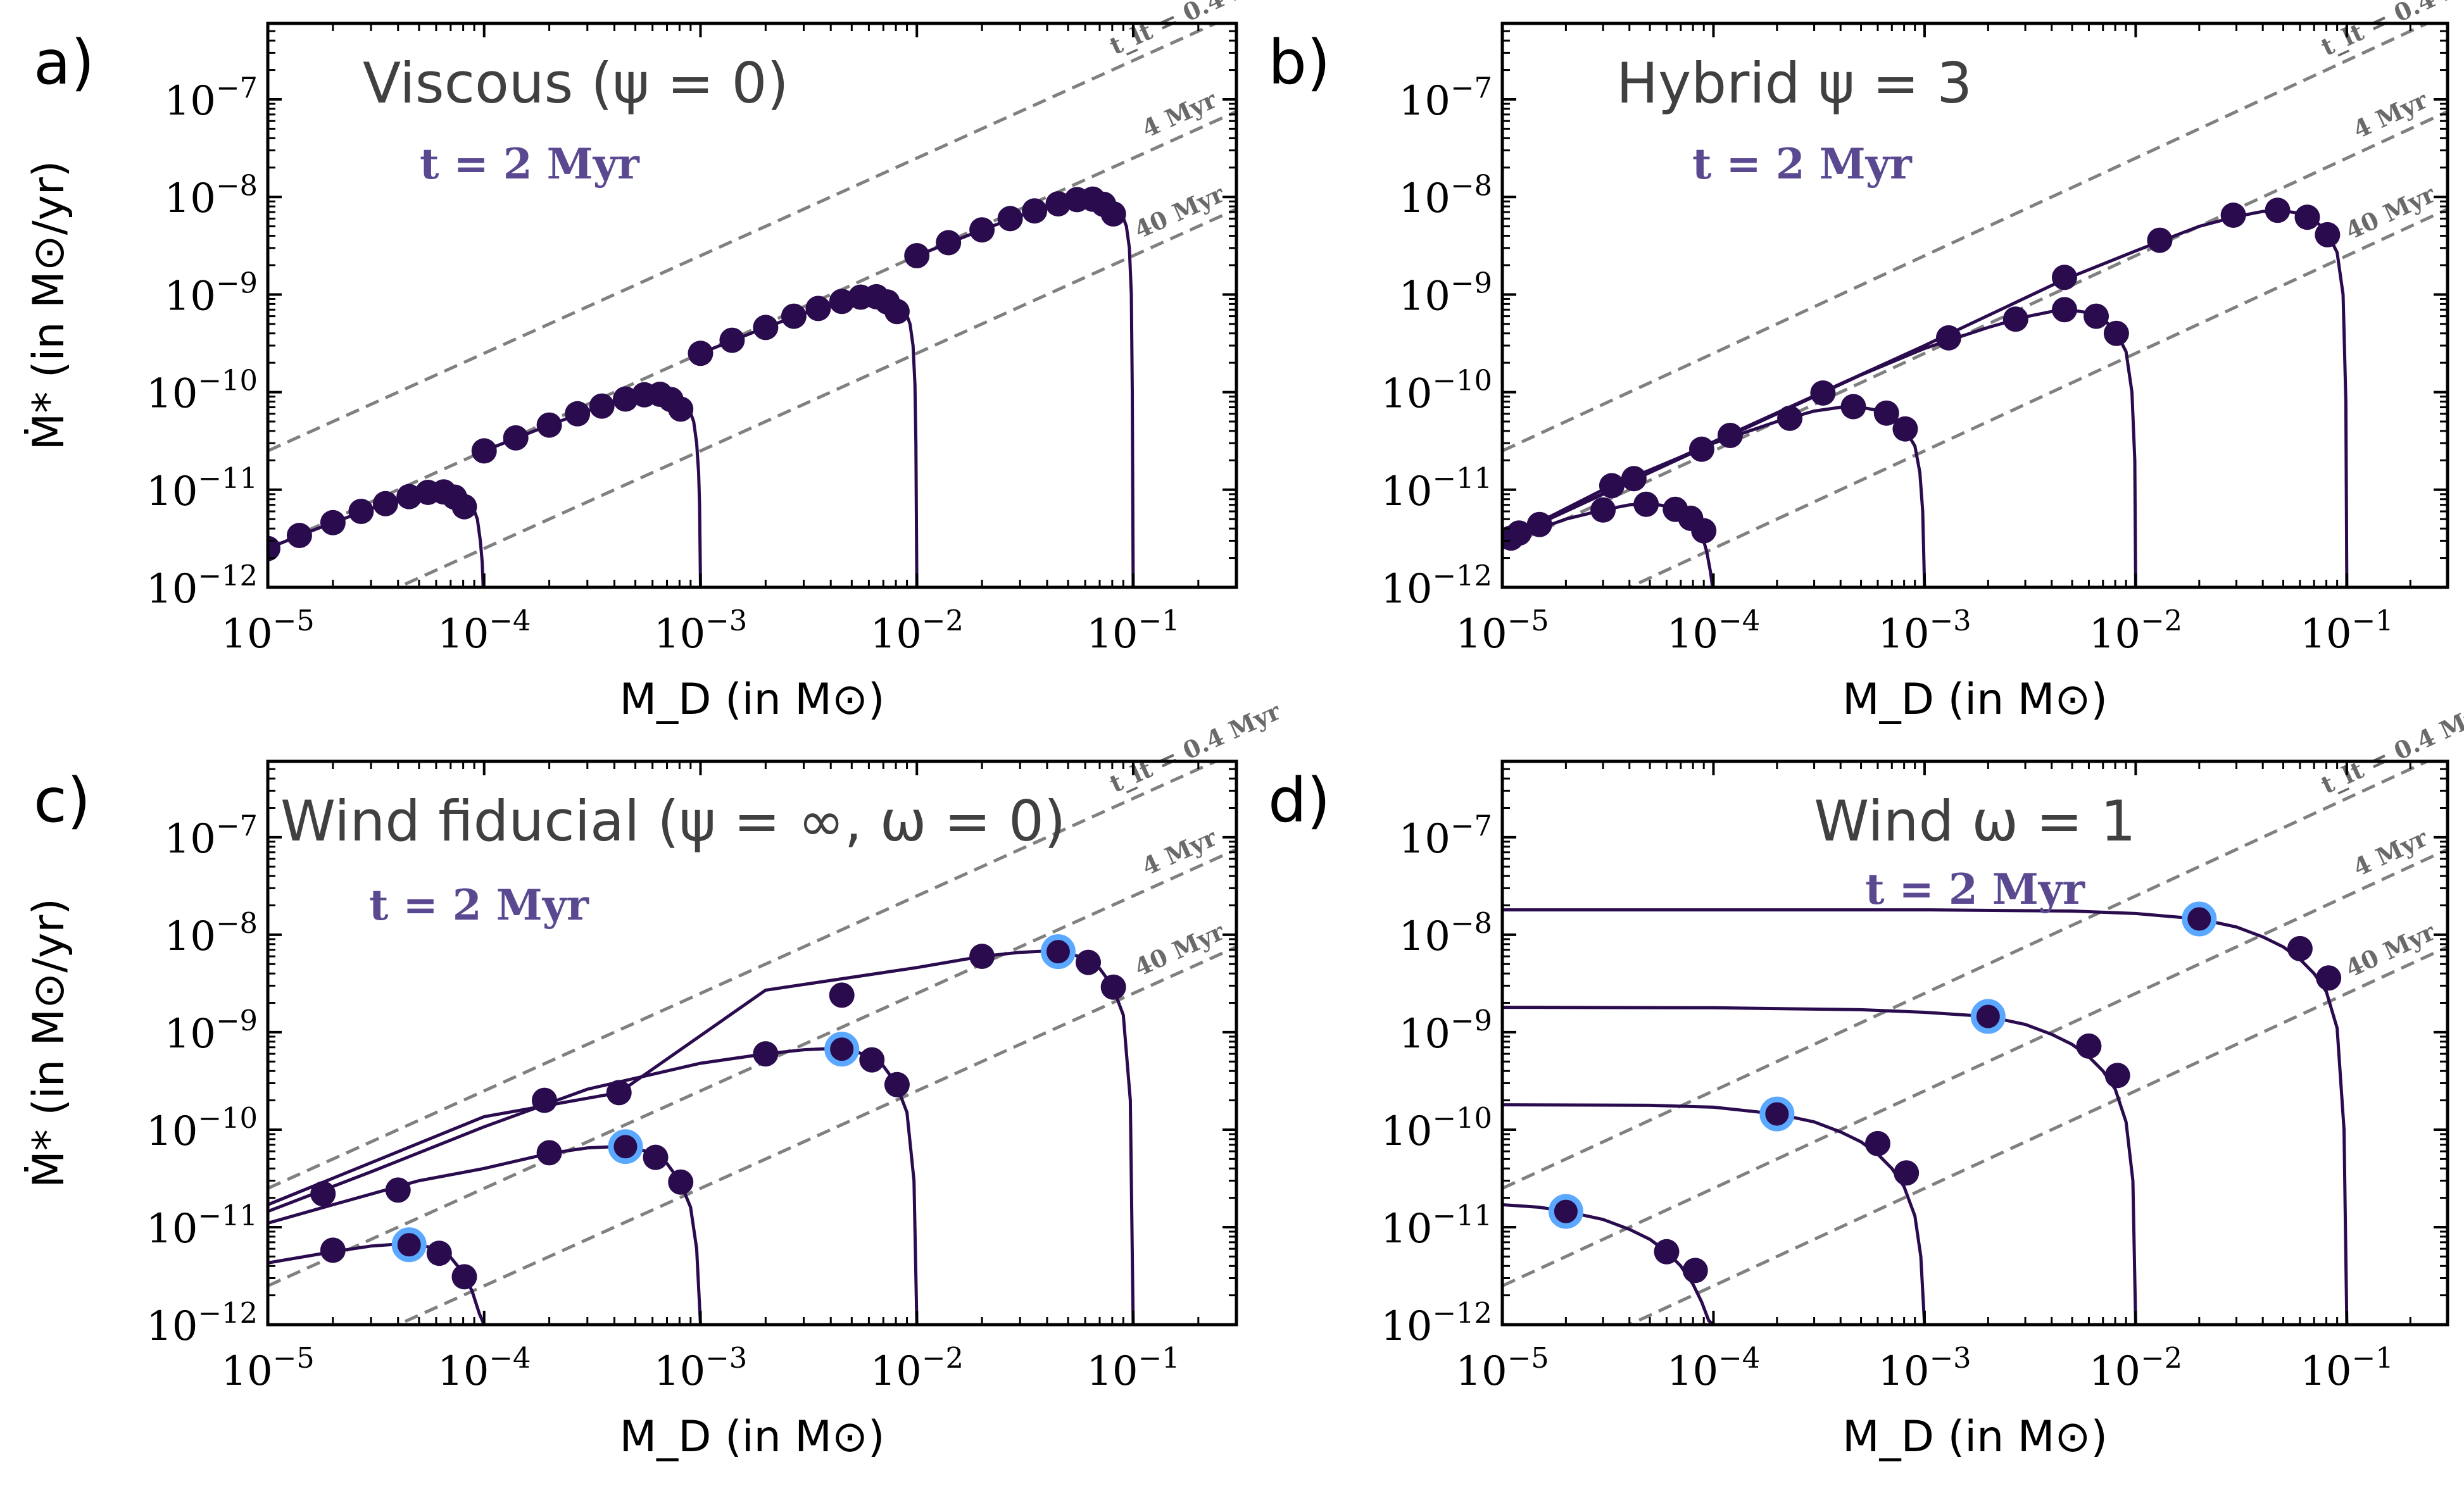 This screenshot has width=2464, height=1493. I want to click on axes-frame, so click(1974, 1043).